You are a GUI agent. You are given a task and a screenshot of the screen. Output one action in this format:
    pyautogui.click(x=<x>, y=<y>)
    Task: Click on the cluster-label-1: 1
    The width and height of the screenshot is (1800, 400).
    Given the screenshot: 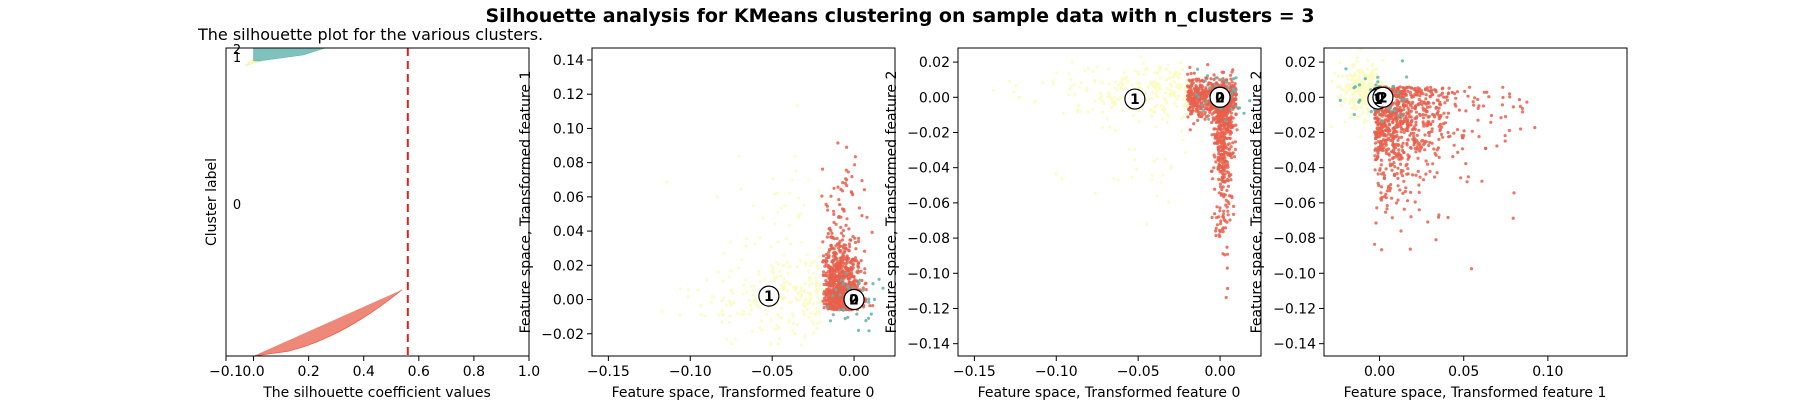 What is the action you would take?
    pyautogui.click(x=237, y=58)
    